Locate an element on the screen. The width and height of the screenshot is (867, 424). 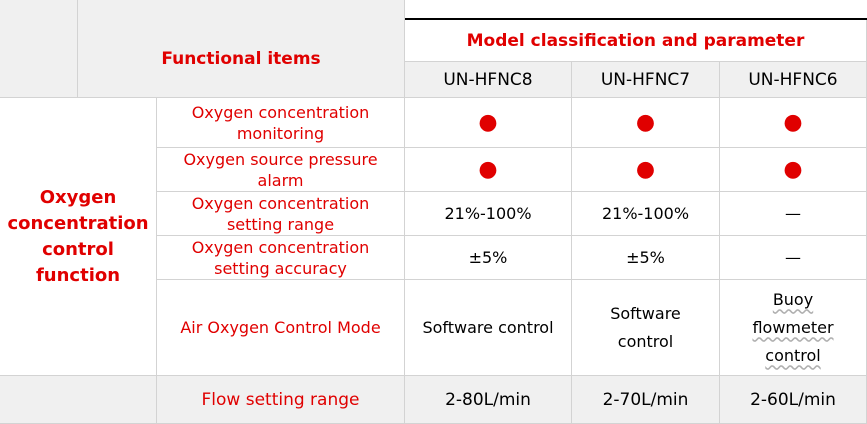
row-cell: 2-80L/min is located at coordinates (488, 400).